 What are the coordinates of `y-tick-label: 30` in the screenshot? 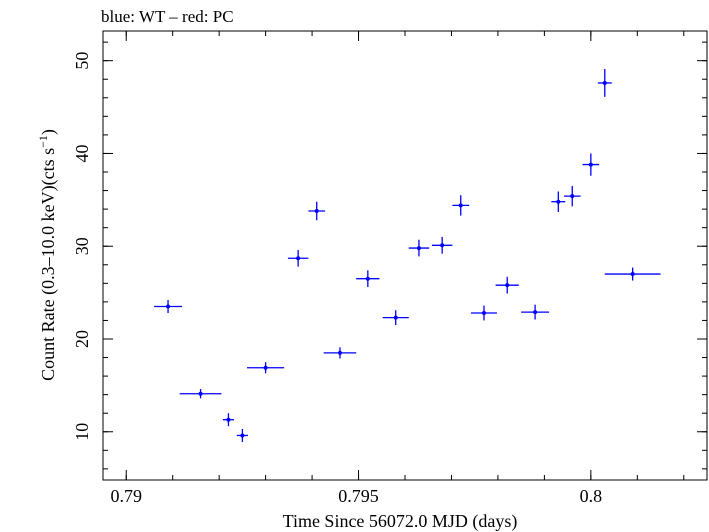 It's located at (82, 246).